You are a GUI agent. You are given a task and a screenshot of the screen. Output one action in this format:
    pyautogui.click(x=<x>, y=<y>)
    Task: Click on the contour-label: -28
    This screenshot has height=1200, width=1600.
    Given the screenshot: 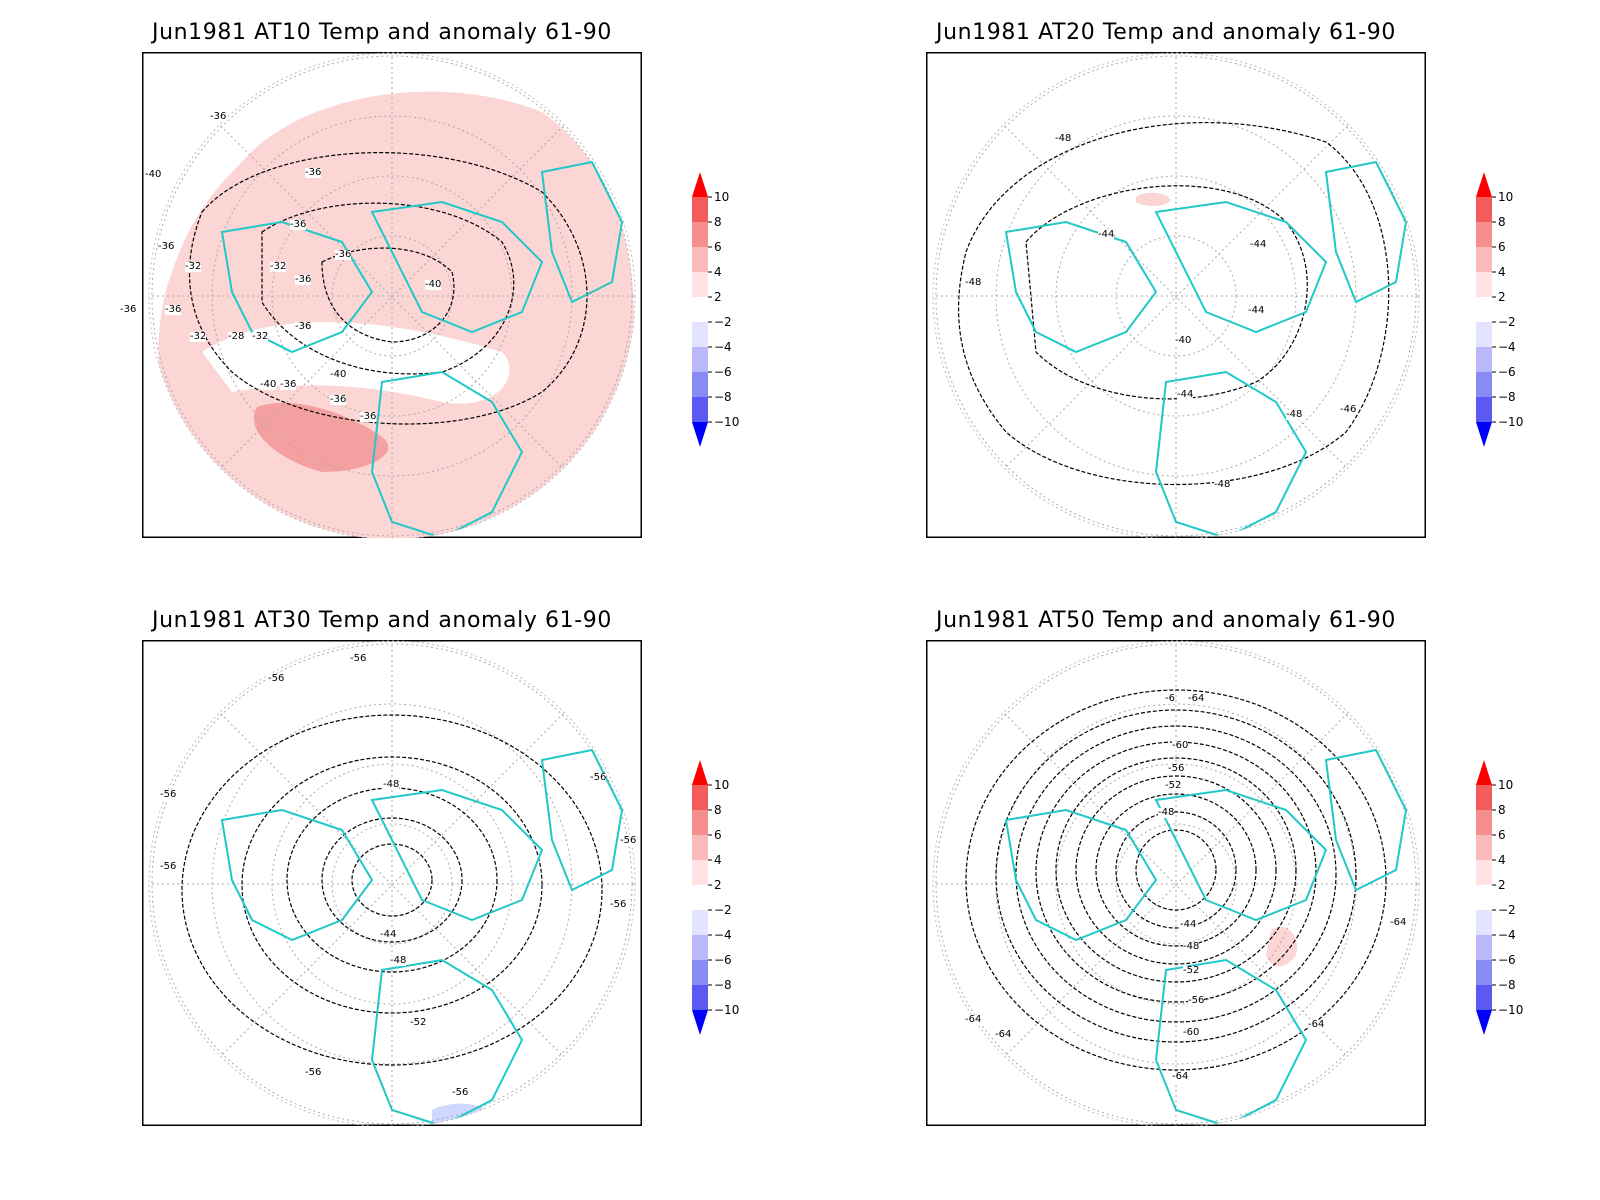 What is the action you would take?
    pyautogui.click(x=236, y=336)
    